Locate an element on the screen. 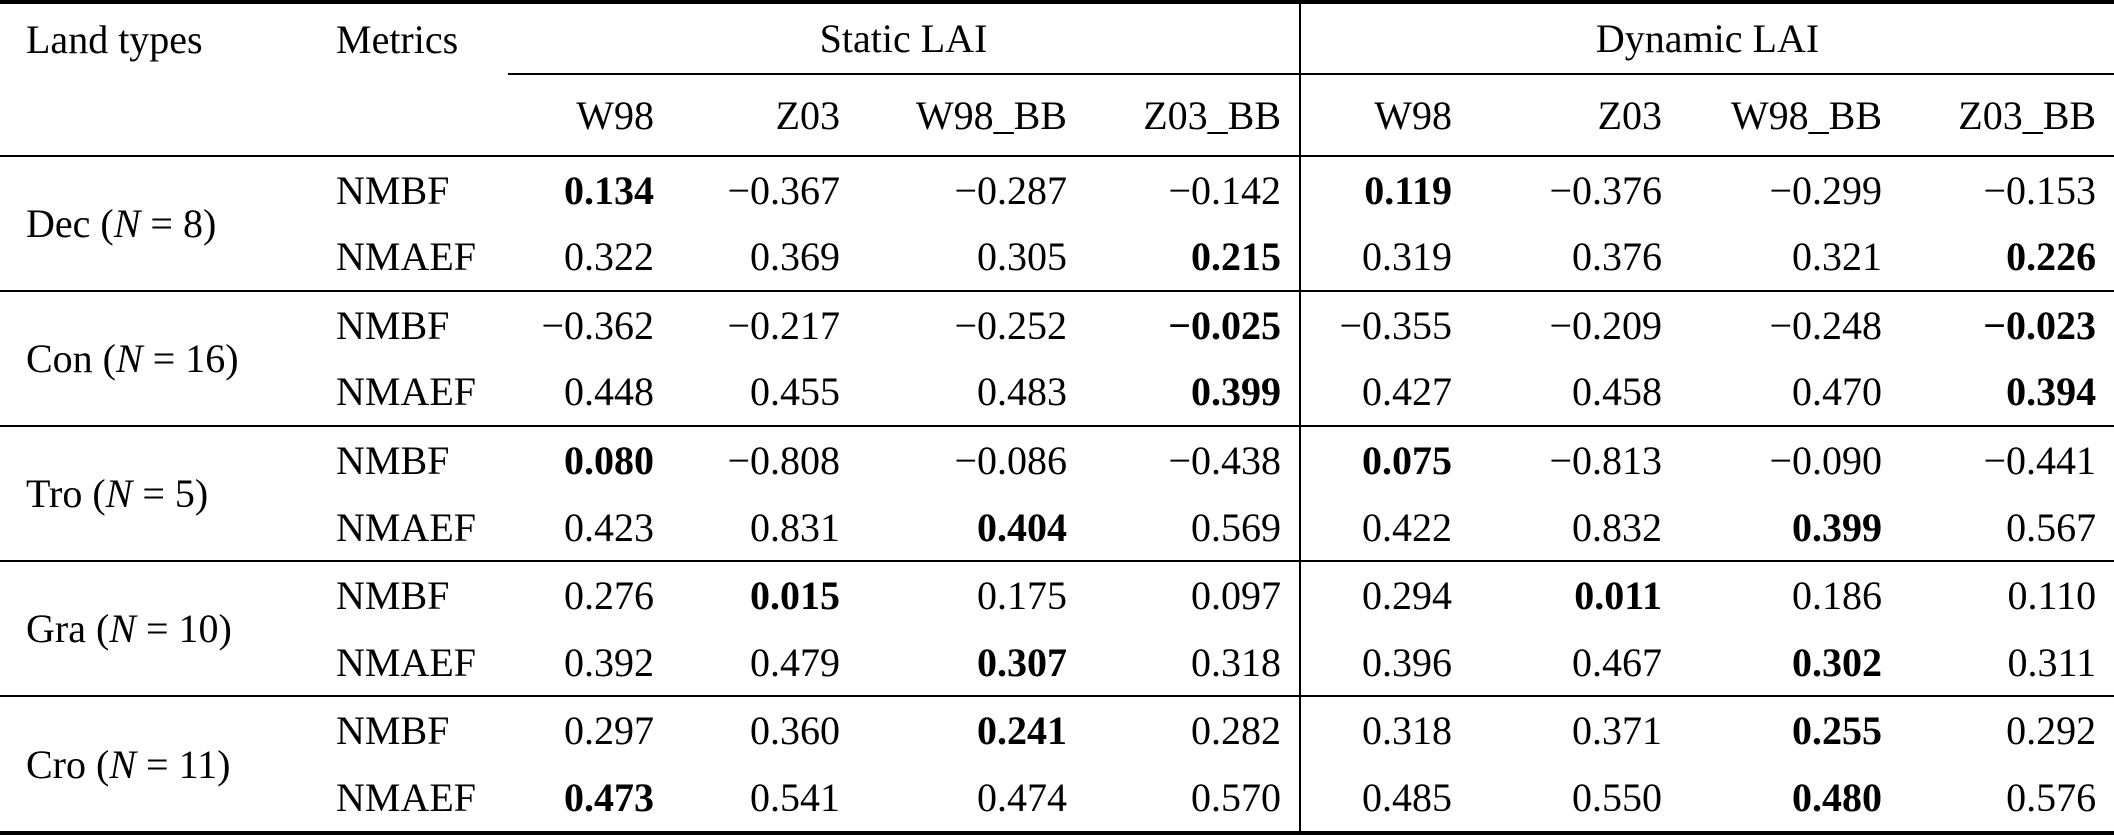  sample-size-value: = 8) is located at coordinates (178, 224).